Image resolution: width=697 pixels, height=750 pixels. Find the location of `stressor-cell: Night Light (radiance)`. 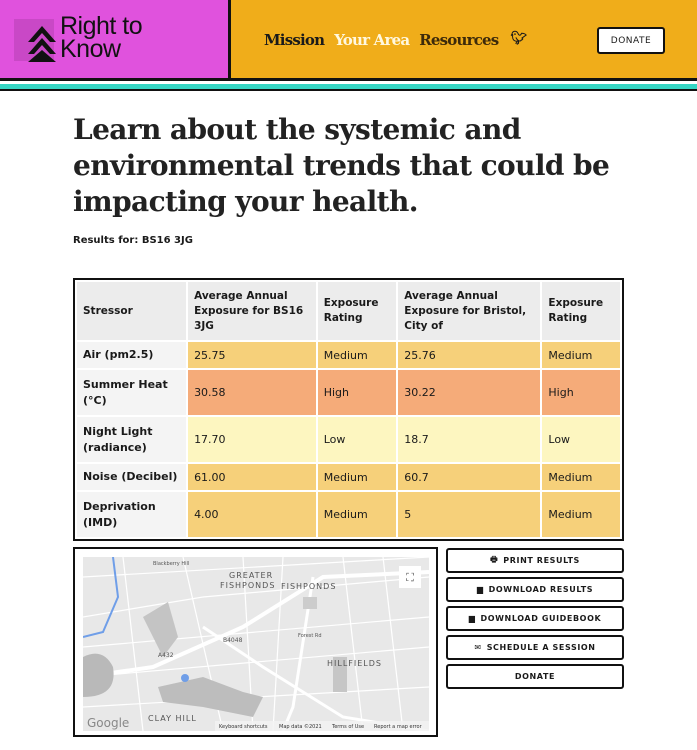

stressor-cell: Night Light (radiance) is located at coordinates (132, 439).